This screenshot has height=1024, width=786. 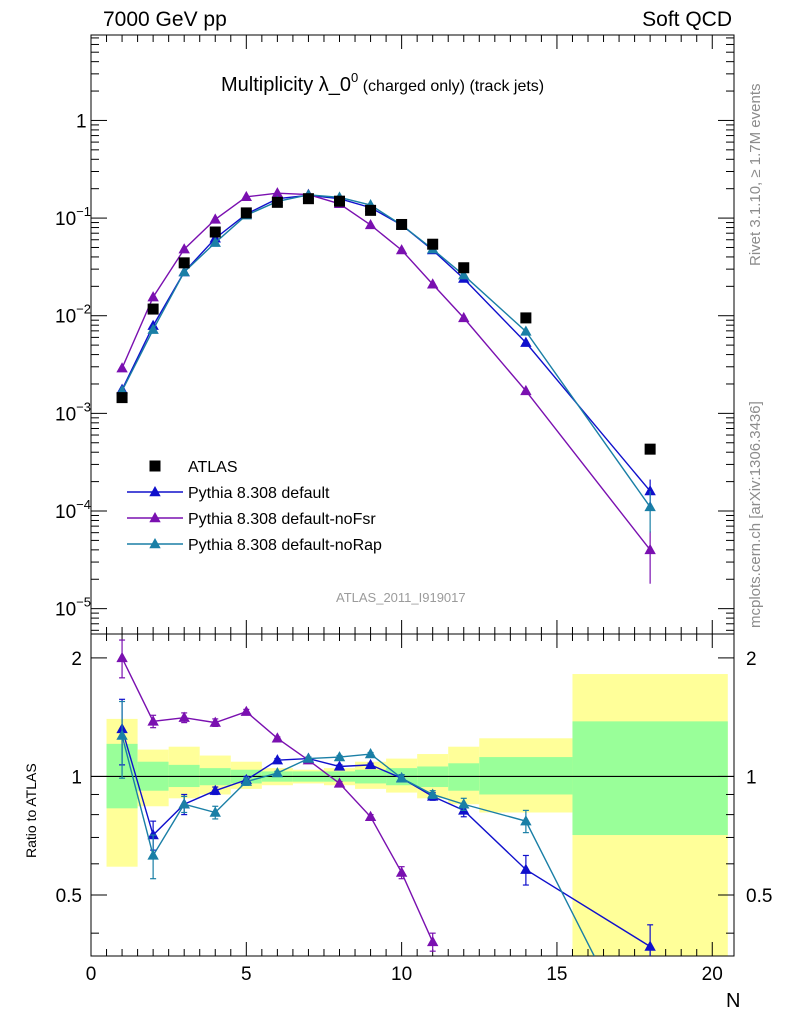 I want to click on ratio-y-tick-label: 2, so click(x=76, y=659).